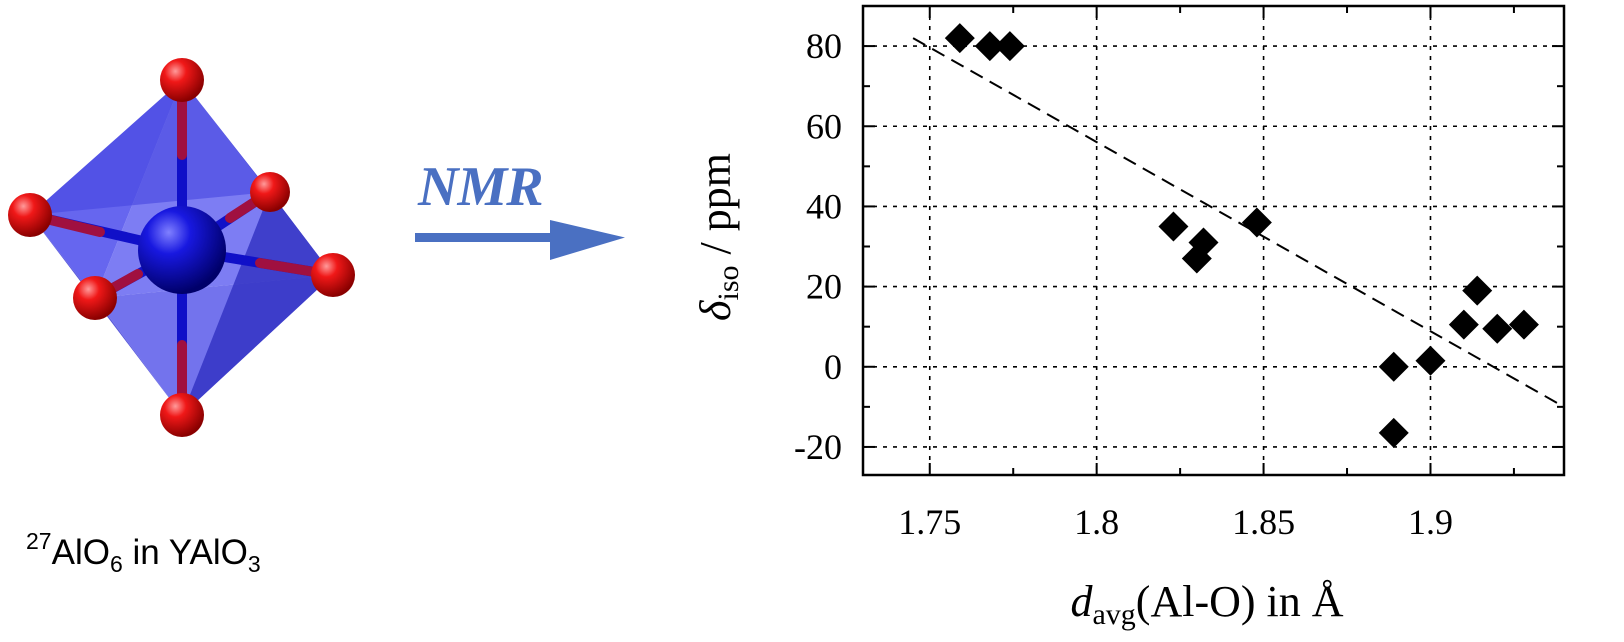  What do you see at coordinates (1430, 522) in the screenshot?
I see `x-tick-label-3: 1.9` at bounding box center [1430, 522].